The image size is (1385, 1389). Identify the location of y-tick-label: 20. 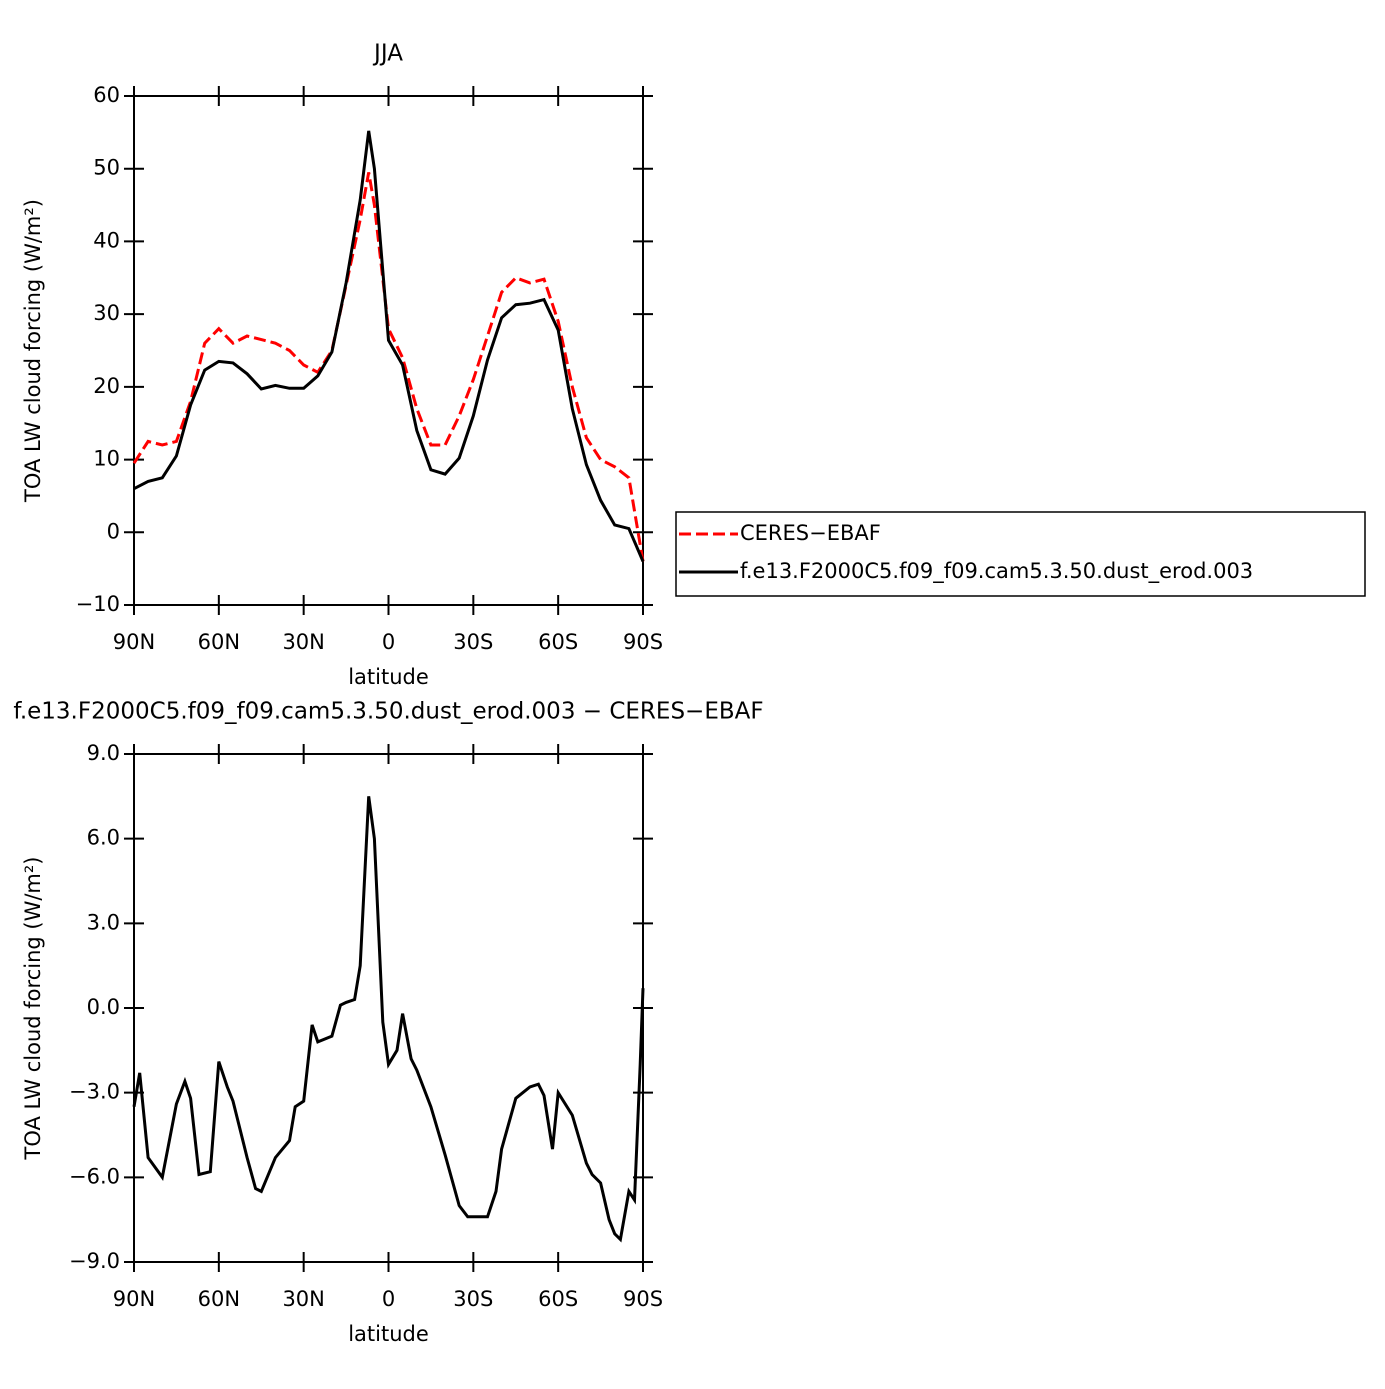
(106, 386).